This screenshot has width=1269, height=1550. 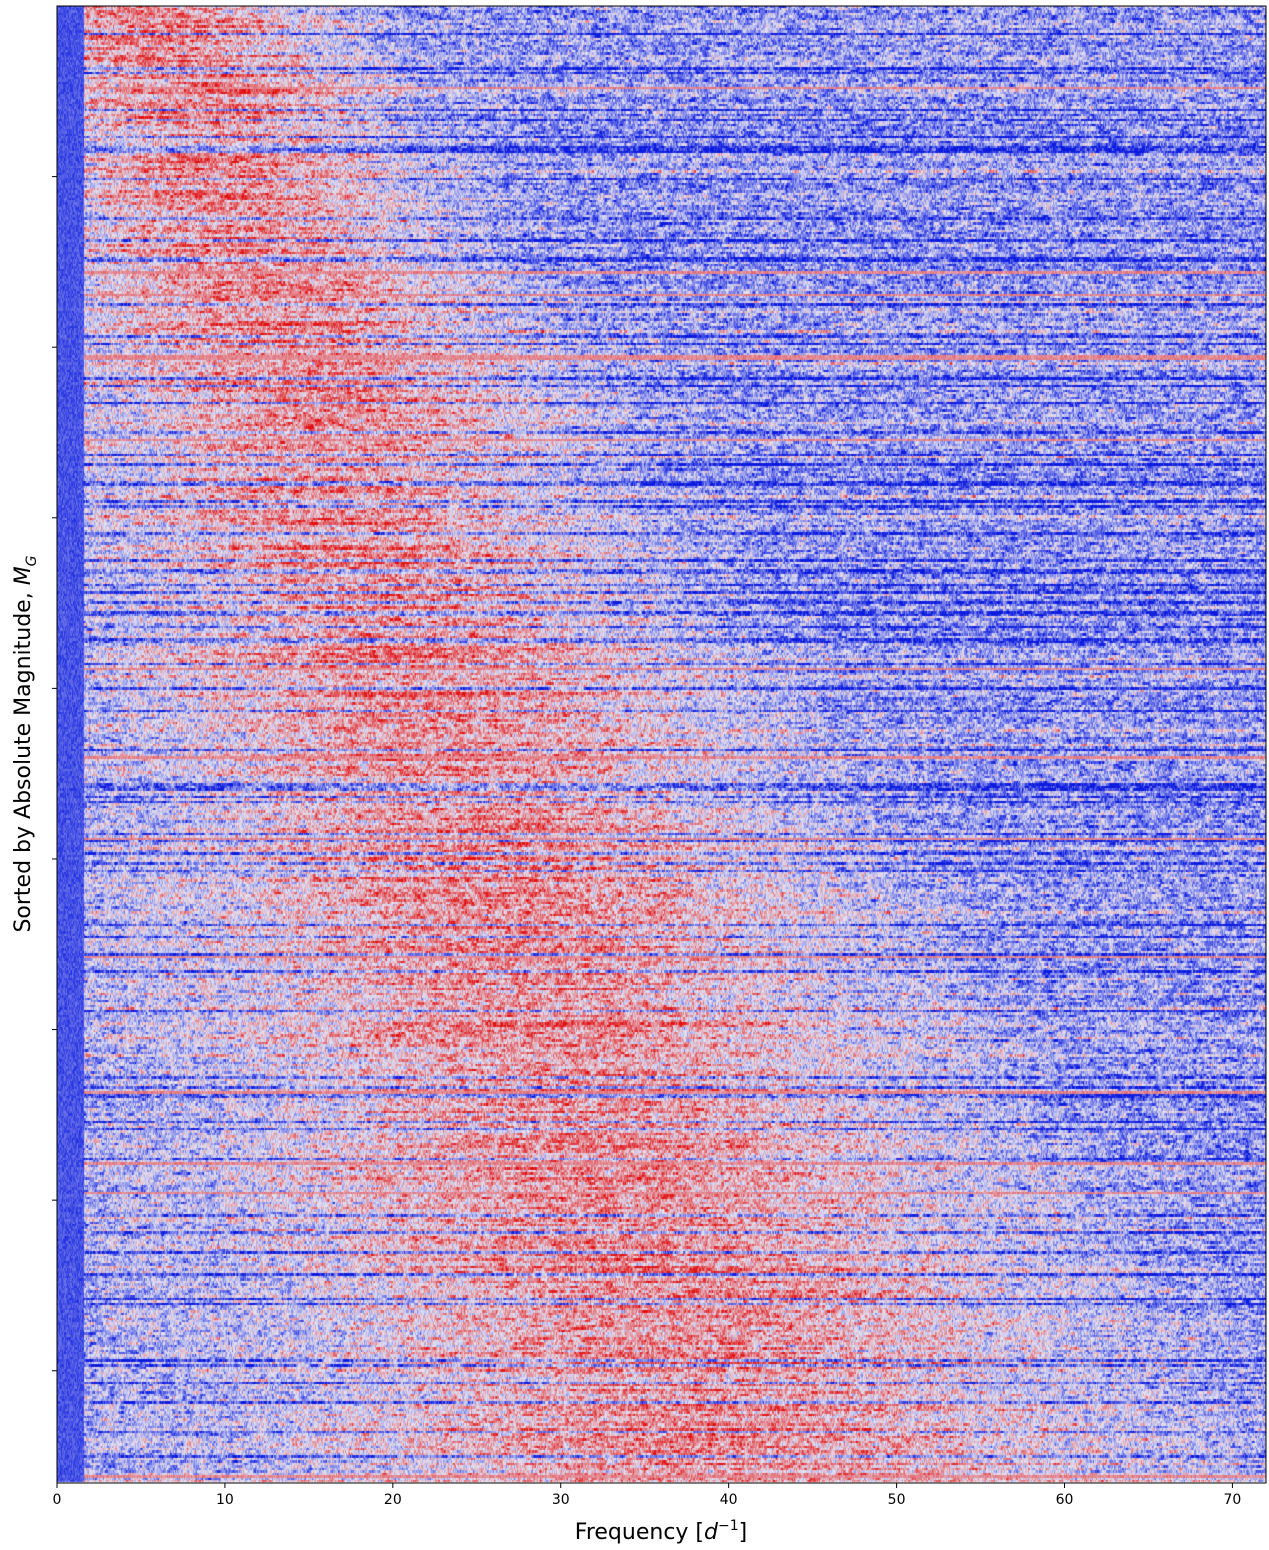 What do you see at coordinates (57, 1500) in the screenshot?
I see `x-tick-label: 0` at bounding box center [57, 1500].